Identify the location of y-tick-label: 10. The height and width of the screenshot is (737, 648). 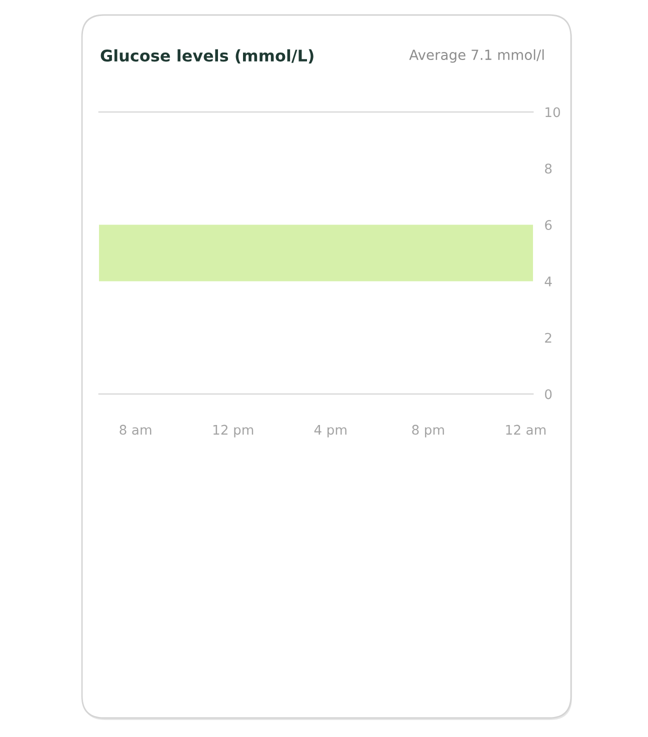
(553, 112).